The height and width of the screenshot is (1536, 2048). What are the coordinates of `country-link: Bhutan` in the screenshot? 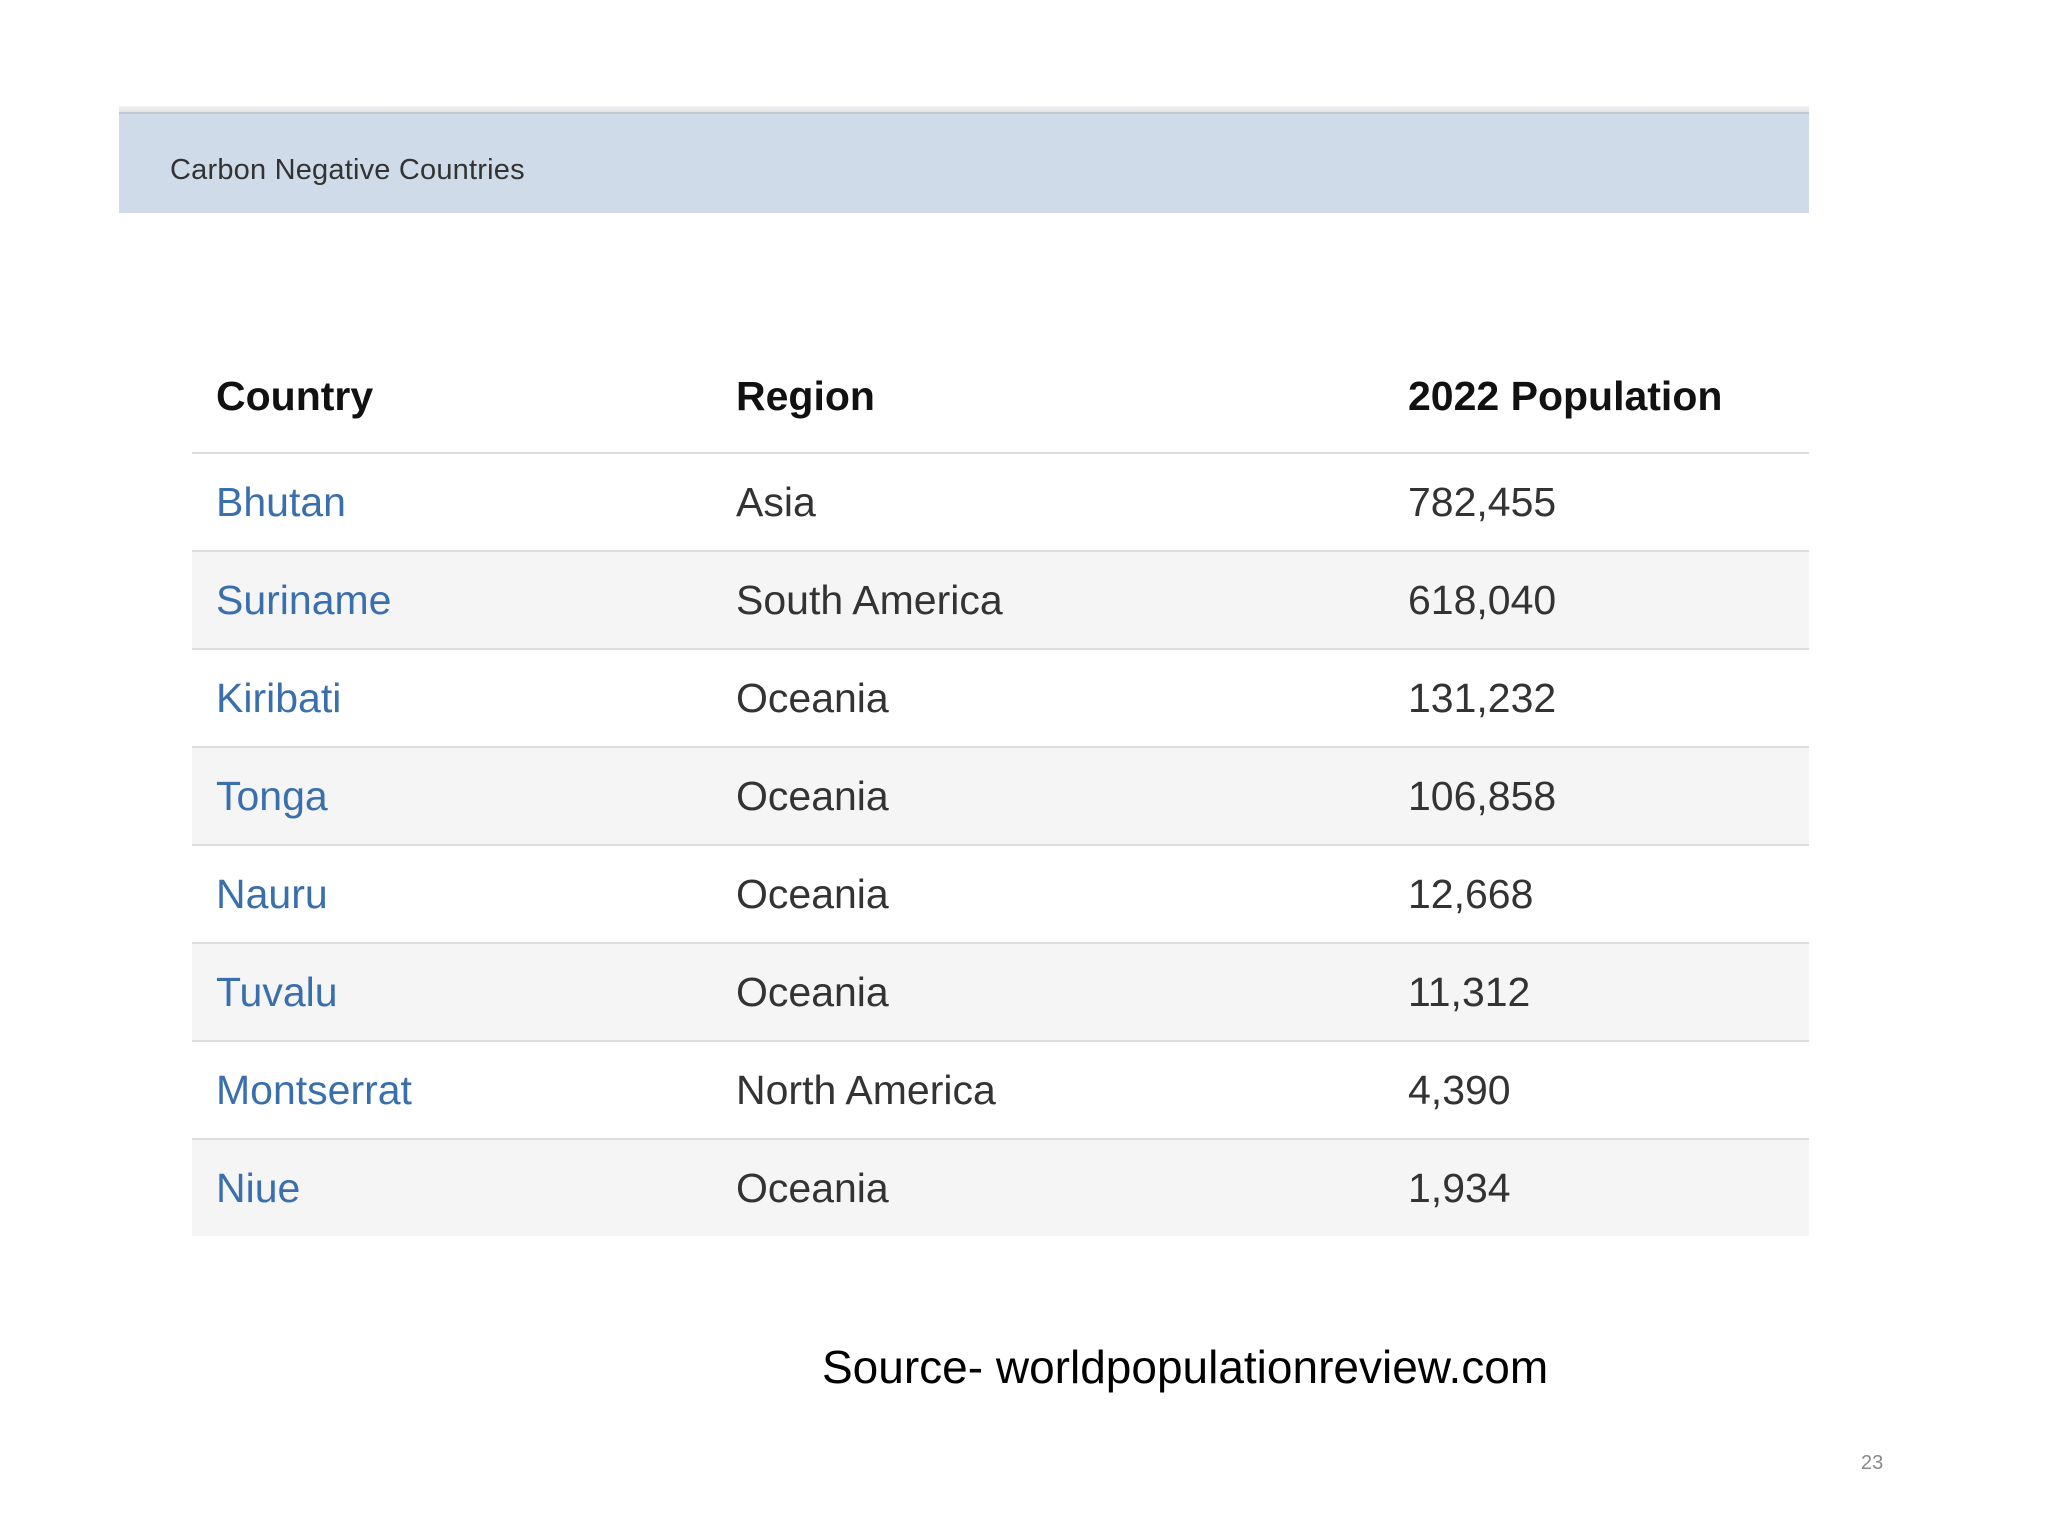 It's located at (281, 501).